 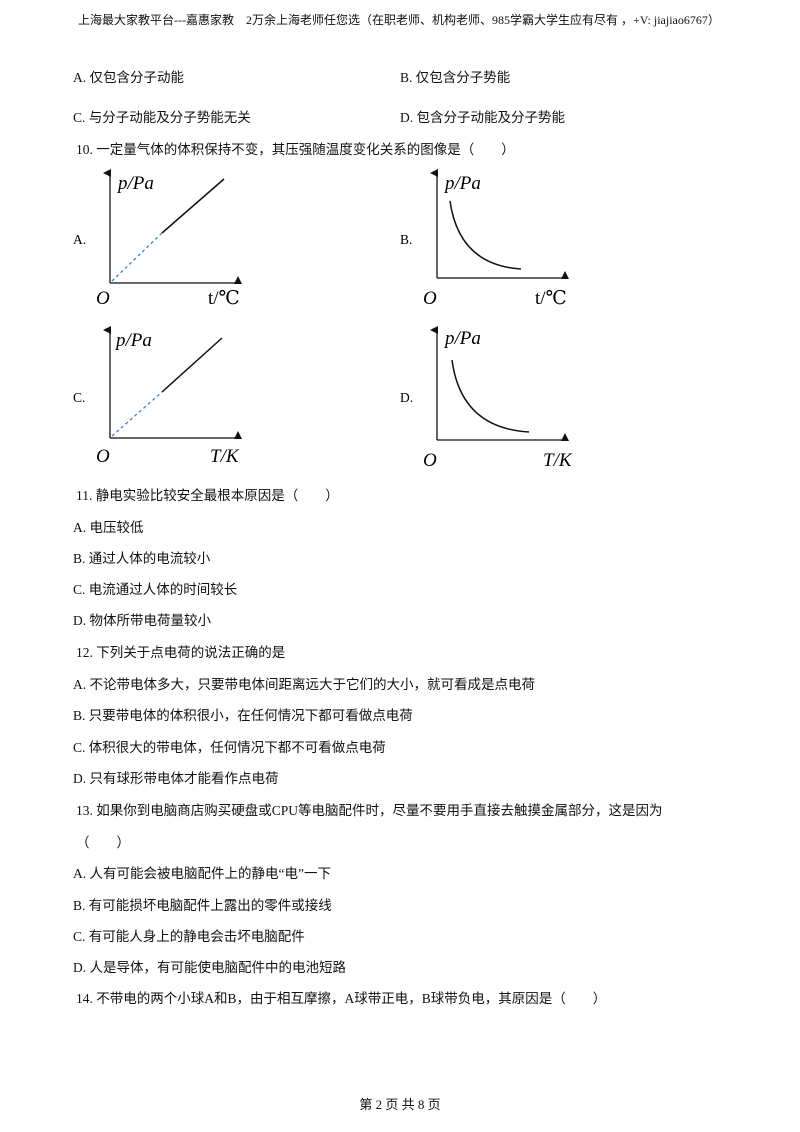 I want to click on option: A. 不论带电体多大，只要带电体间距离远大于它们的大小，就可看成是点电荷, so click(x=304, y=684).